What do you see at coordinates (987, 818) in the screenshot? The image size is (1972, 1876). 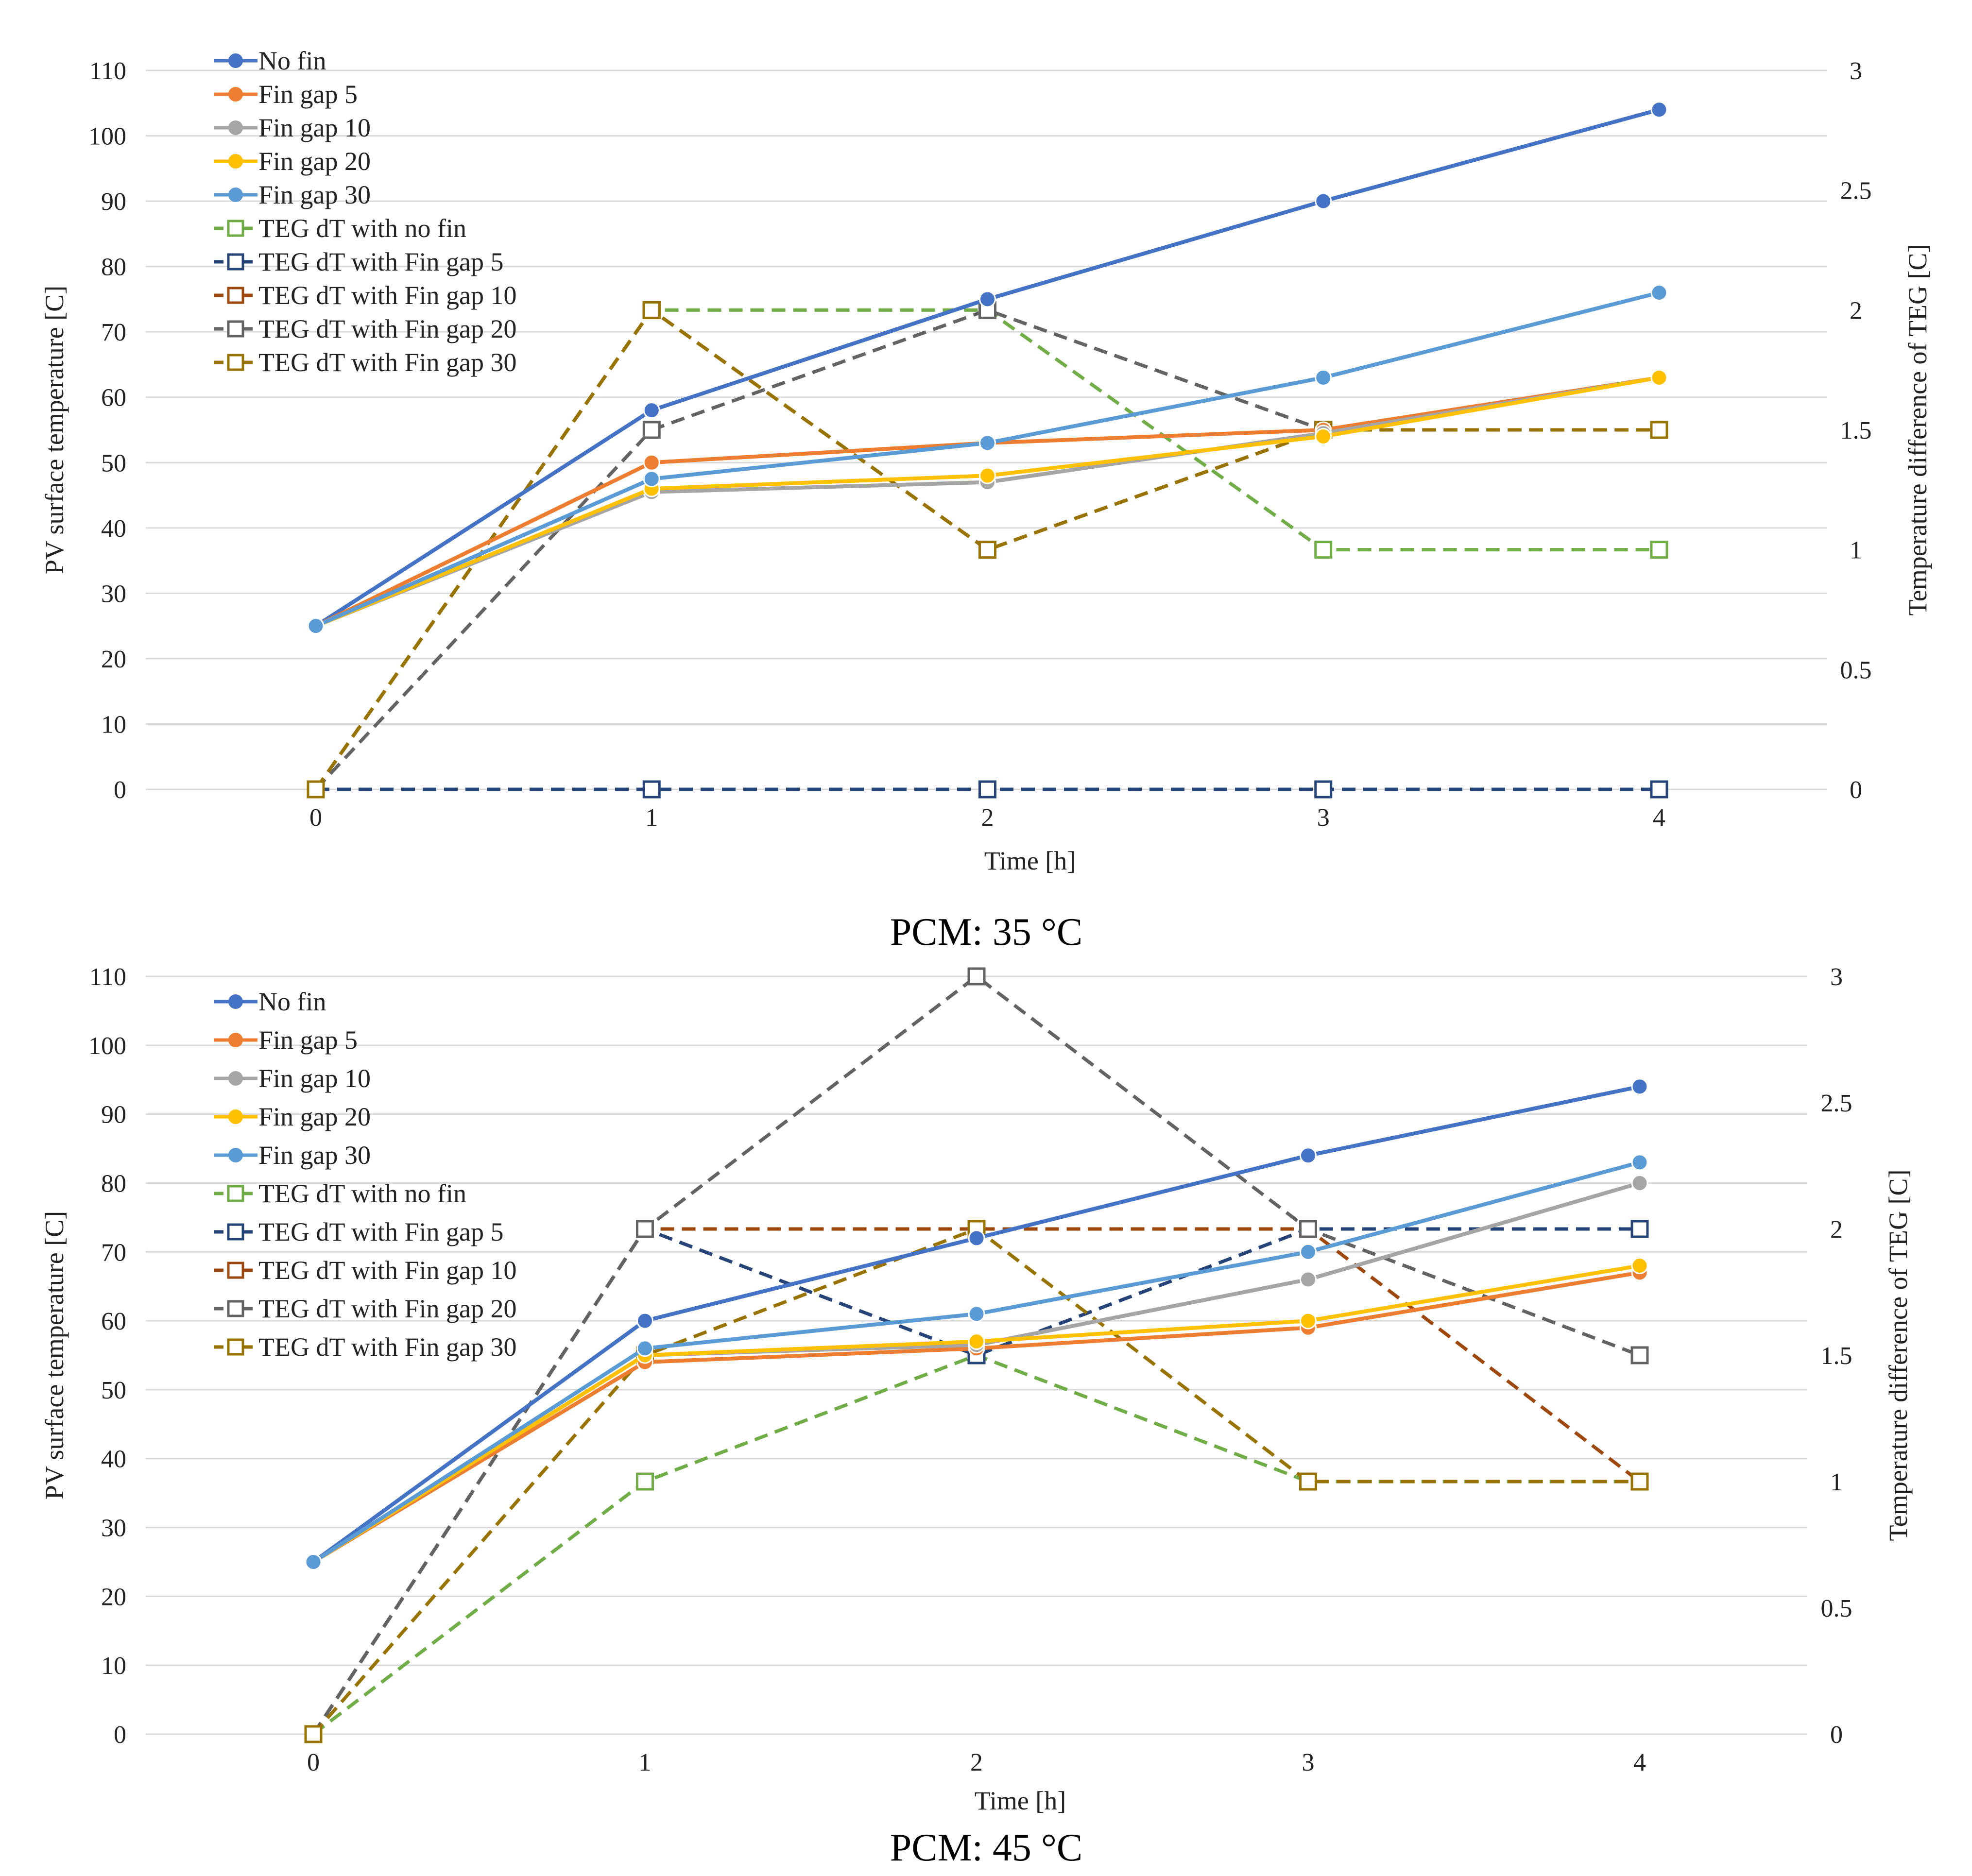 I see `x-tick-label: 2` at bounding box center [987, 818].